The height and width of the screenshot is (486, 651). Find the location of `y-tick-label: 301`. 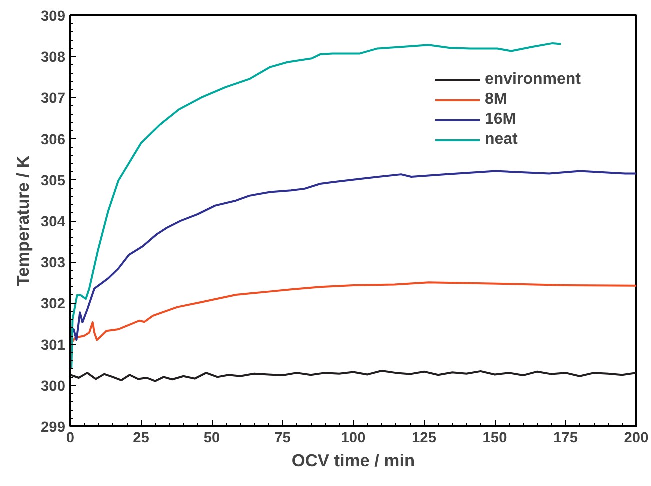

y-tick-label: 301 is located at coordinates (53, 346).